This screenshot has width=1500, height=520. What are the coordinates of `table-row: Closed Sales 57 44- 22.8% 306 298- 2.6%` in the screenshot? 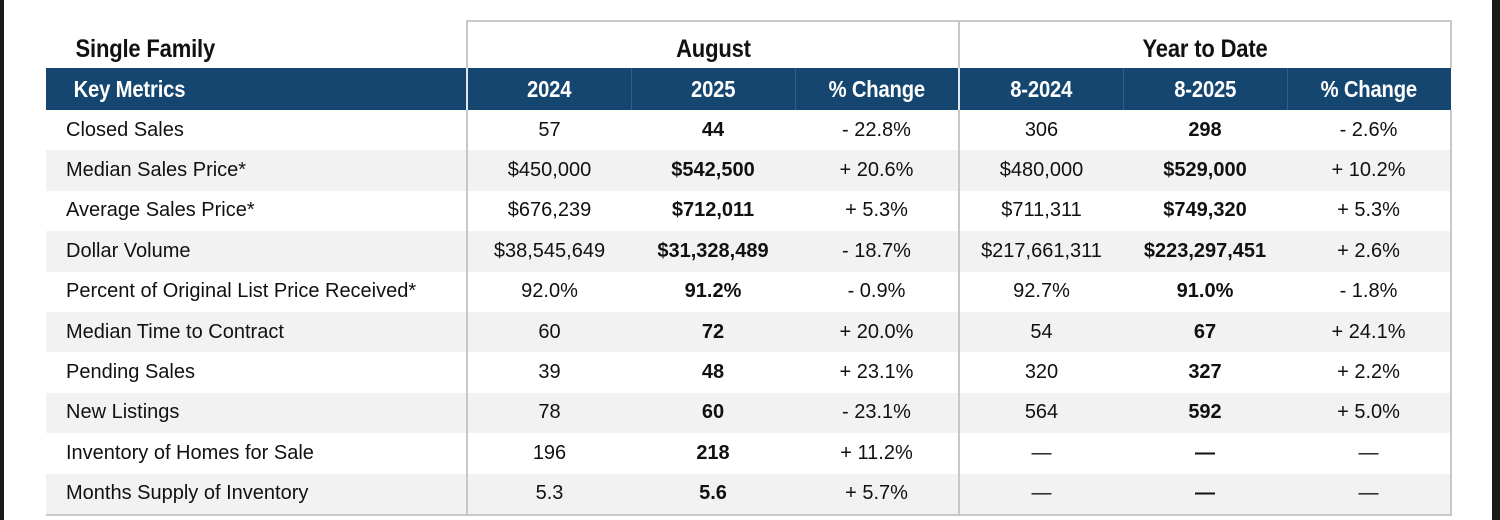 It's located at (749, 130).